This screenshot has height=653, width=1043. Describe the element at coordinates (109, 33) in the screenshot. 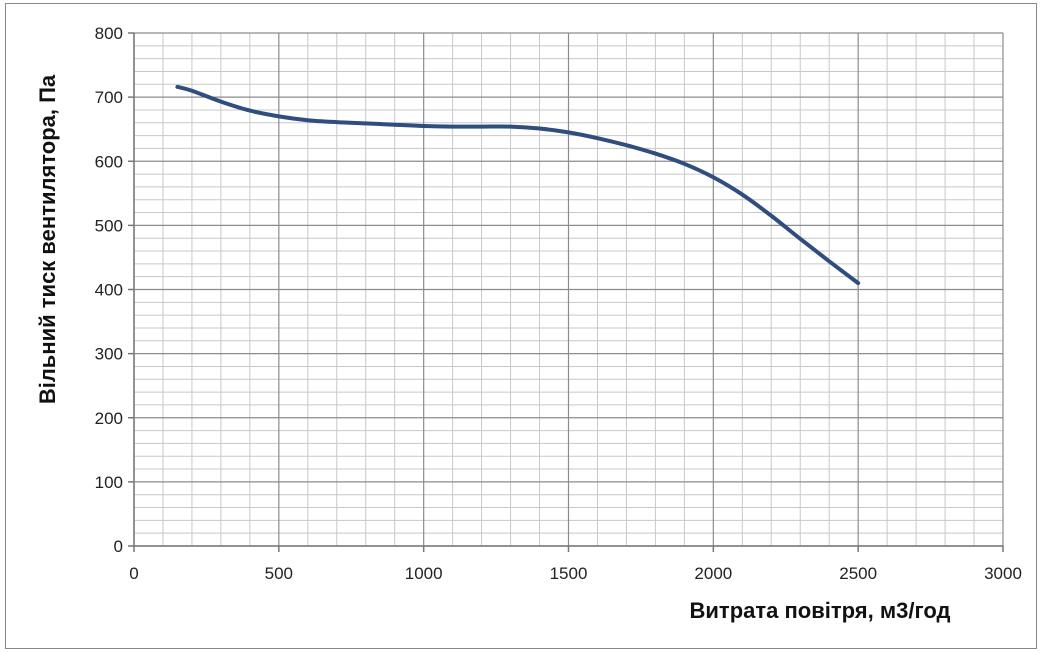

I see `y-tick-label: 800` at that location.